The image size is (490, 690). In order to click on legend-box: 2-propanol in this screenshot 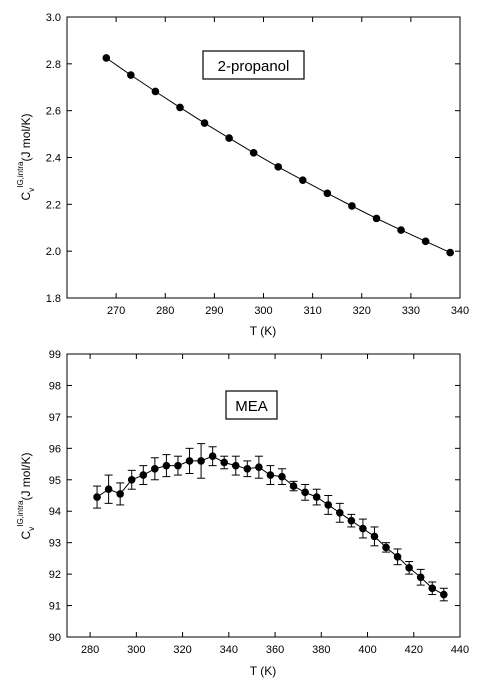, I will do `click(253, 65)`.